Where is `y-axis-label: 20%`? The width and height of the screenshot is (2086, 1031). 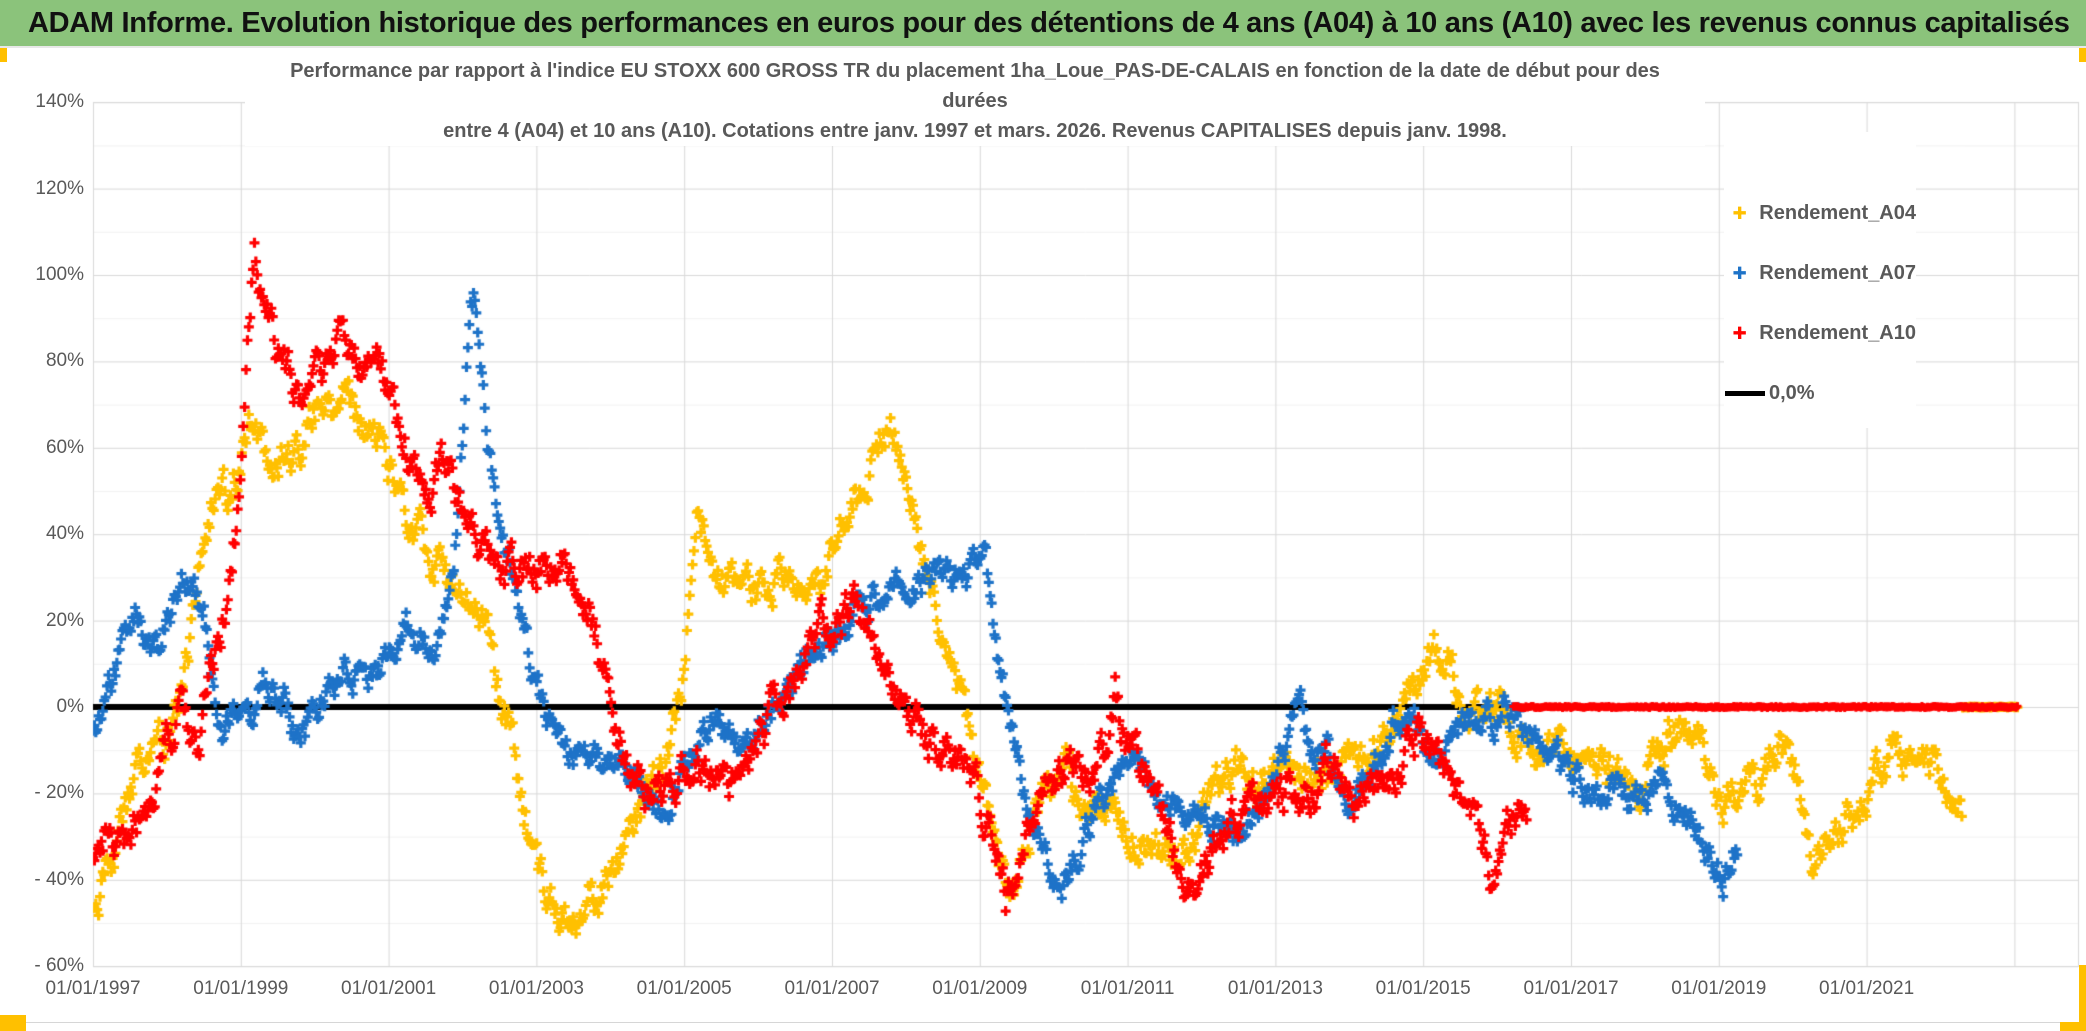
y-axis-label: 20% is located at coordinates (64, 620).